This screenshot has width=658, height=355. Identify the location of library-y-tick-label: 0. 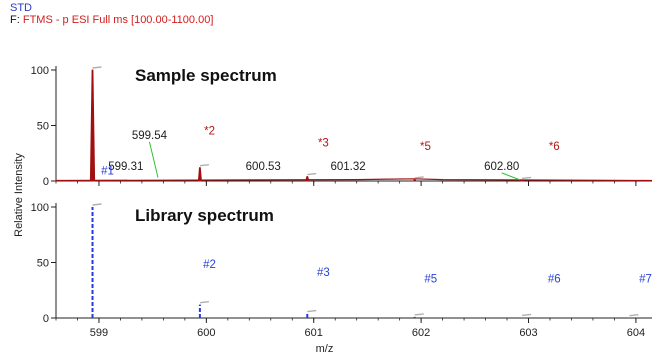
(46, 319).